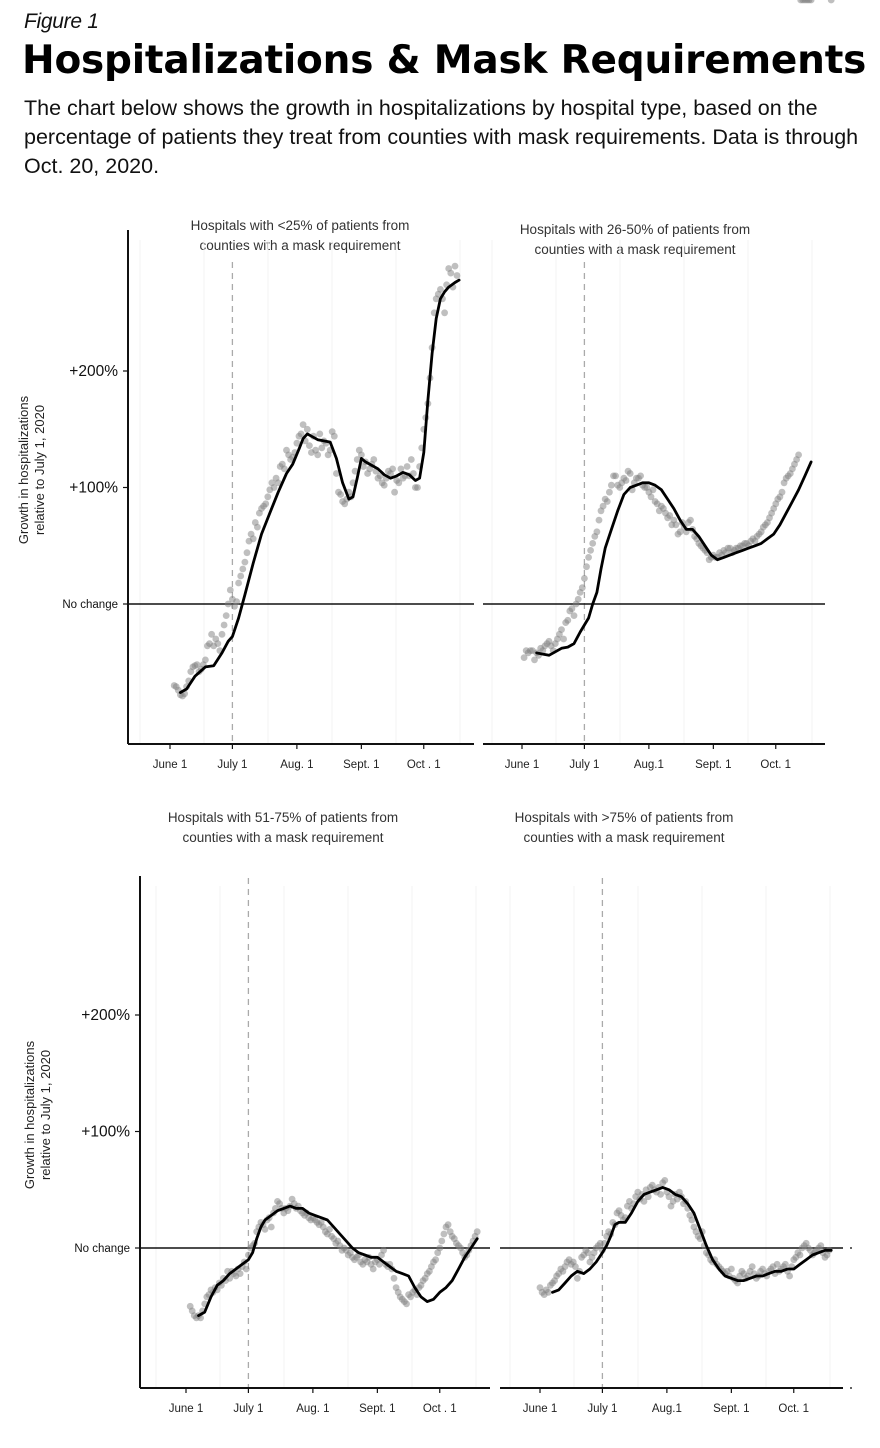  I want to click on y-tick-label: +100%, so click(93, 488).